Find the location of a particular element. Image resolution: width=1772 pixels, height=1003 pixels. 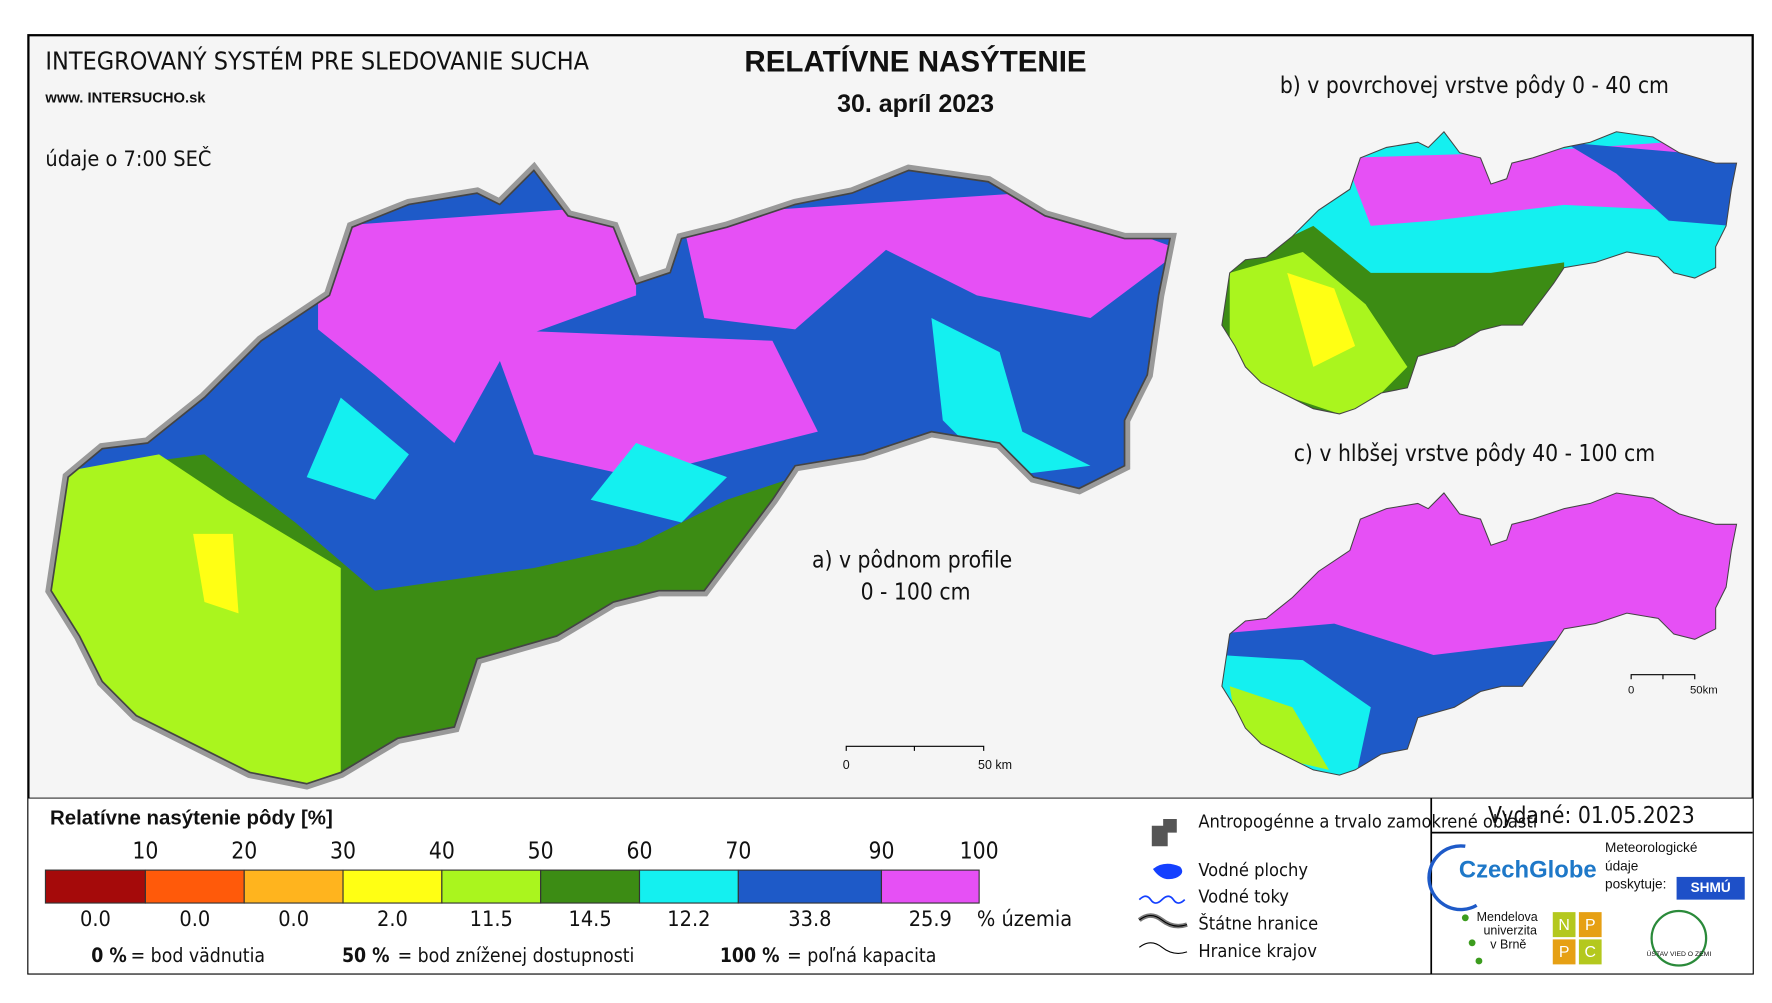

map-label: c) v hlbšej vrstve pôdy 40 - 100 cm is located at coordinates (1474, 454).